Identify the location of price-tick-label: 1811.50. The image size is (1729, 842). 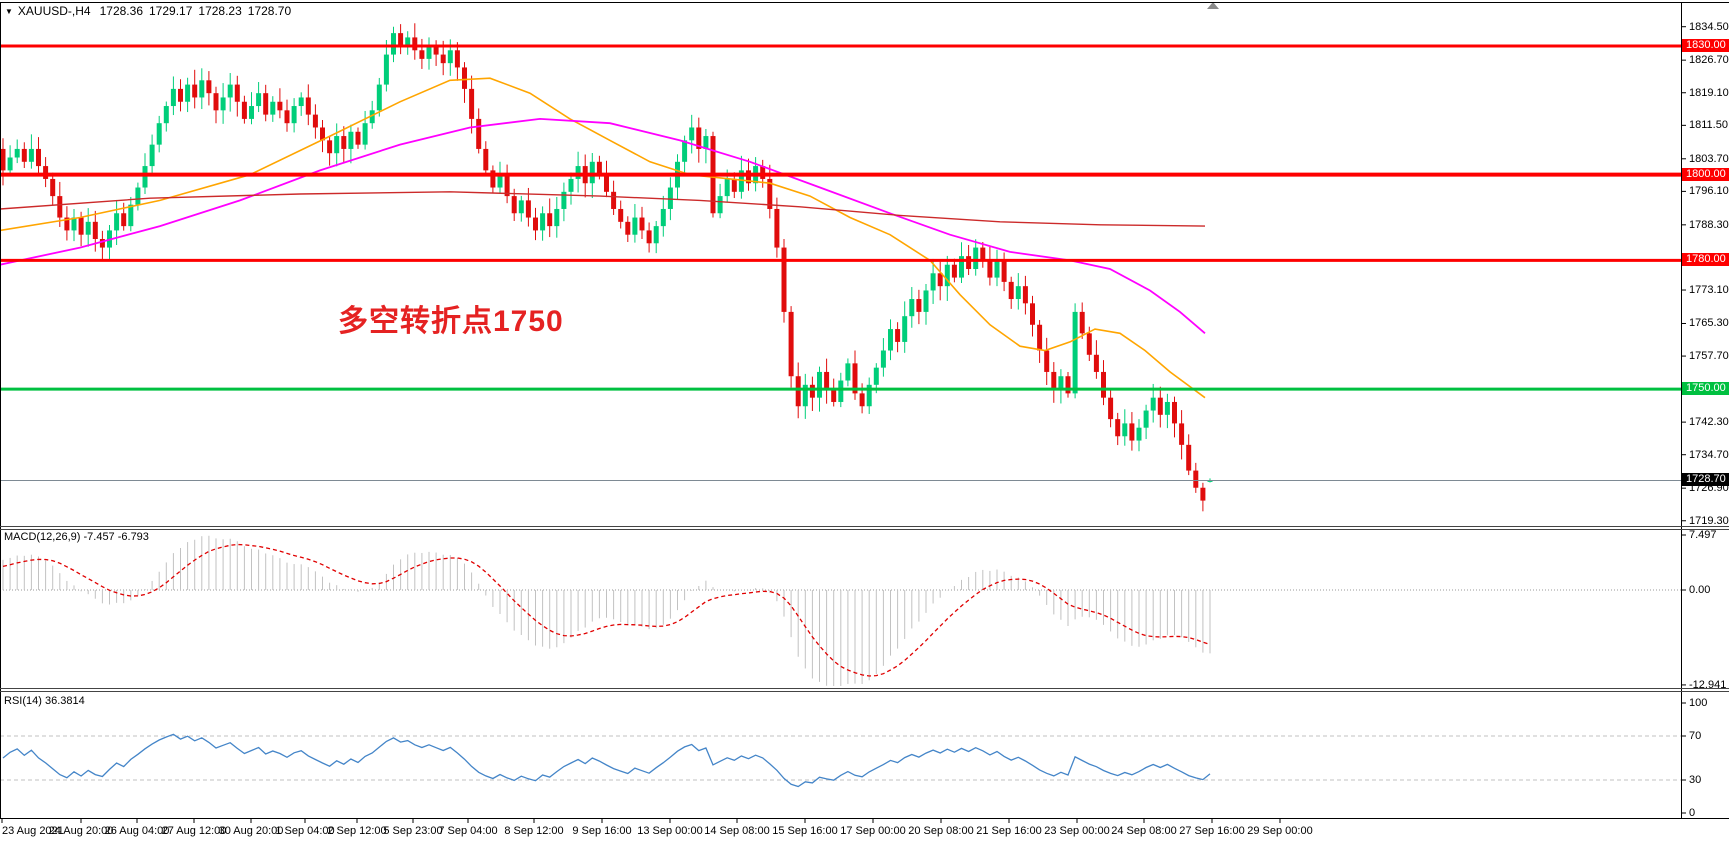
(1708, 125).